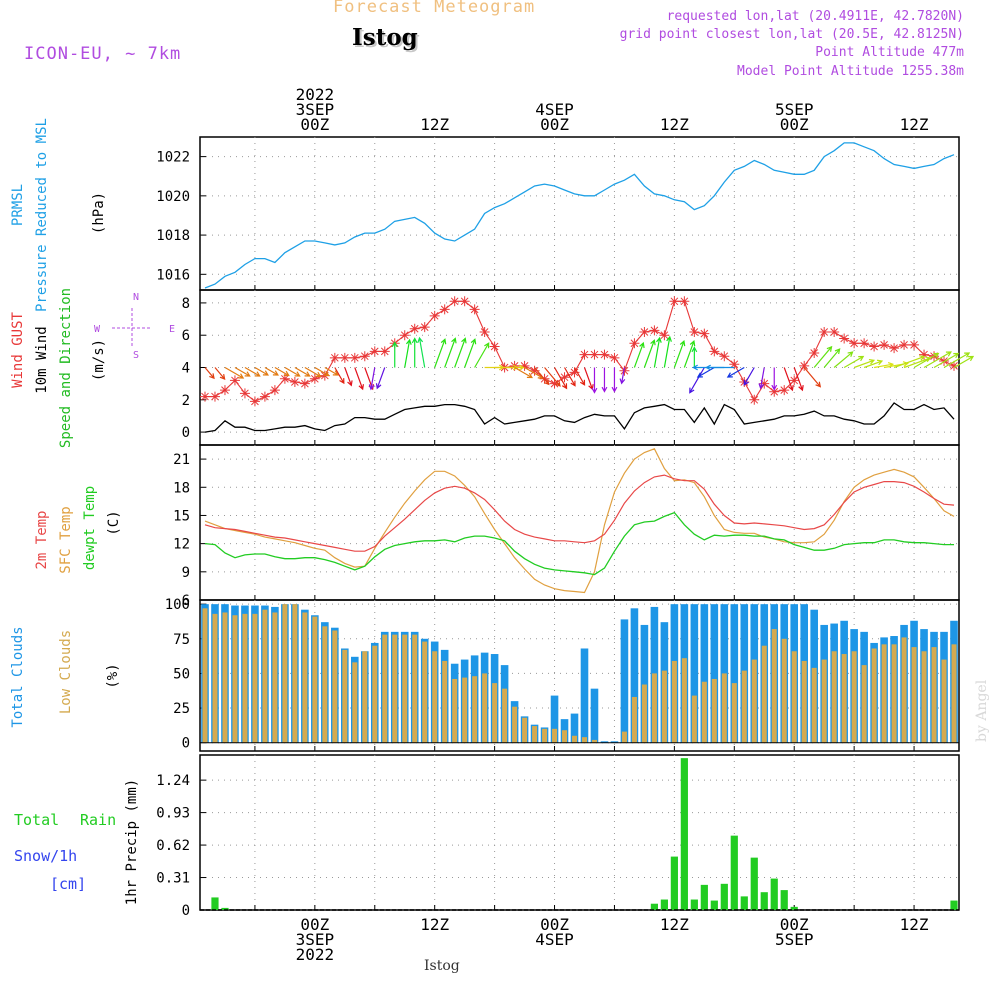 Image resolution: width=1000 pixels, height=1000 pixels. Describe the element at coordinates (315, 94) in the screenshot. I see `top-time-label: 2022` at that location.